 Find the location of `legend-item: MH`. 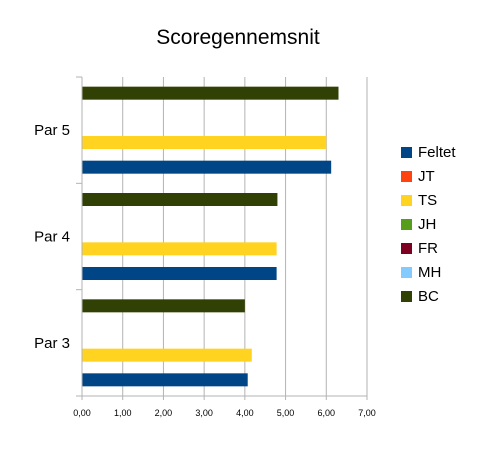

legend-item: MH is located at coordinates (421, 272).